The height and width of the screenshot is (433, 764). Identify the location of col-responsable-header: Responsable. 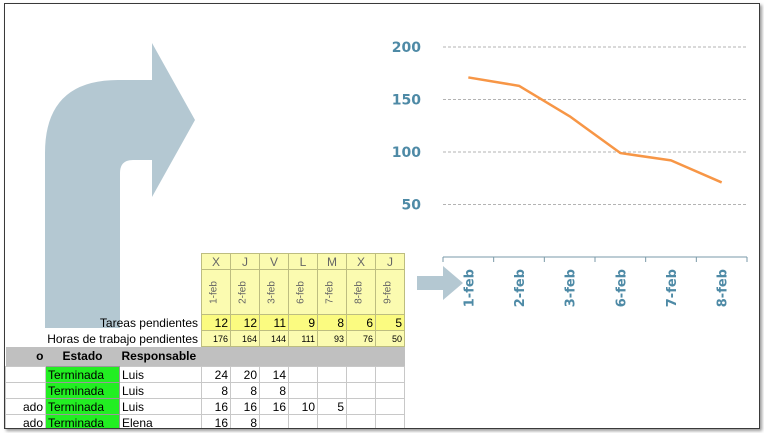
(159, 356).